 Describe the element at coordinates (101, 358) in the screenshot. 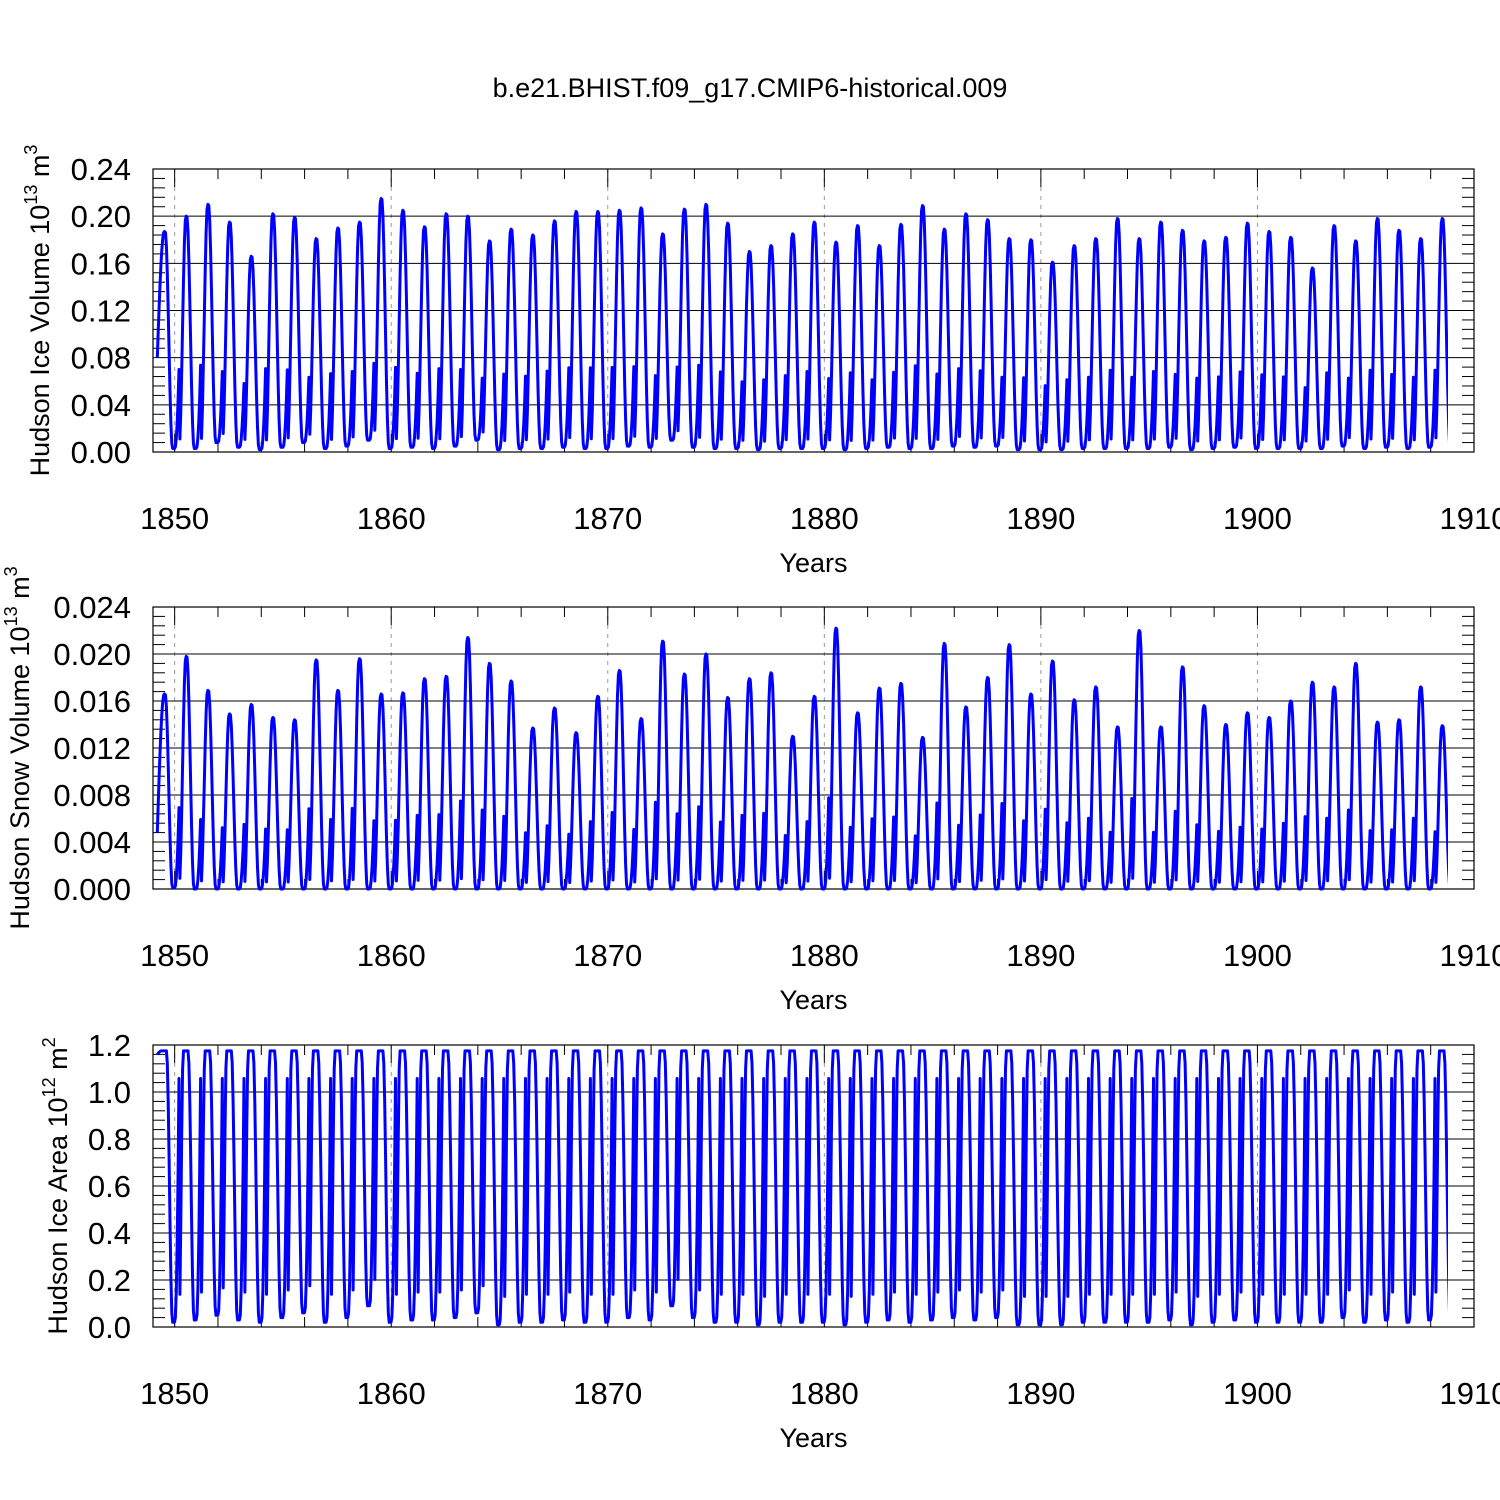

I see `y-tick-label: 0.08` at that location.